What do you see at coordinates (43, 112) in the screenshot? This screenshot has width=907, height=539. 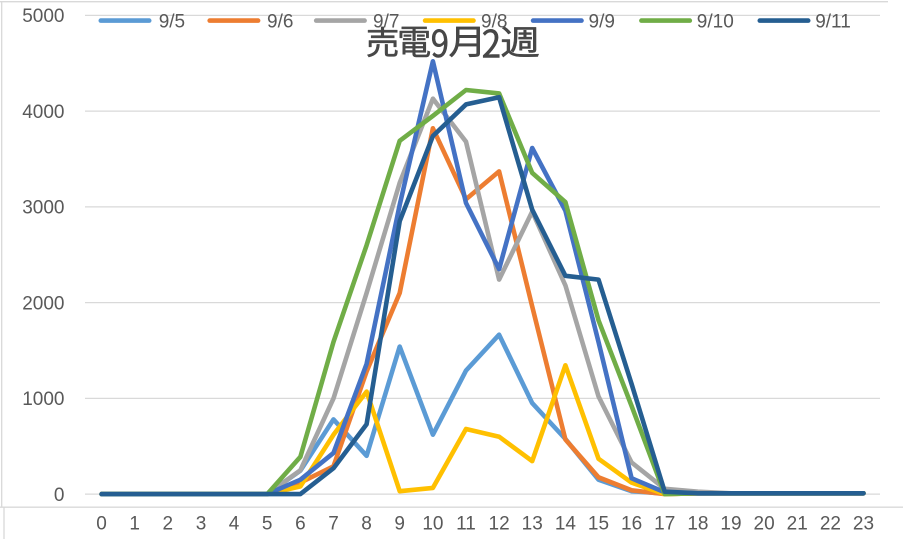 I see `svg-text: 4000` at bounding box center [43, 112].